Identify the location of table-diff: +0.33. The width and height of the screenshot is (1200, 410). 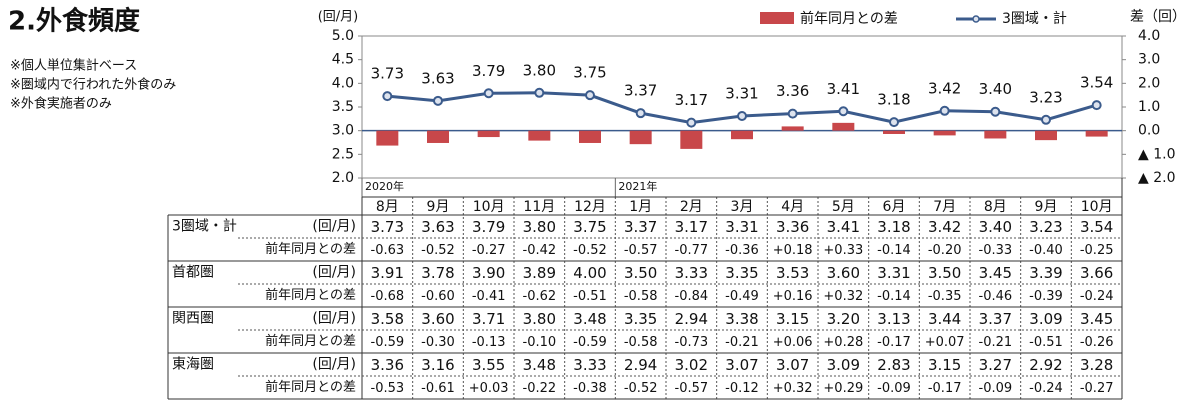
(843, 250).